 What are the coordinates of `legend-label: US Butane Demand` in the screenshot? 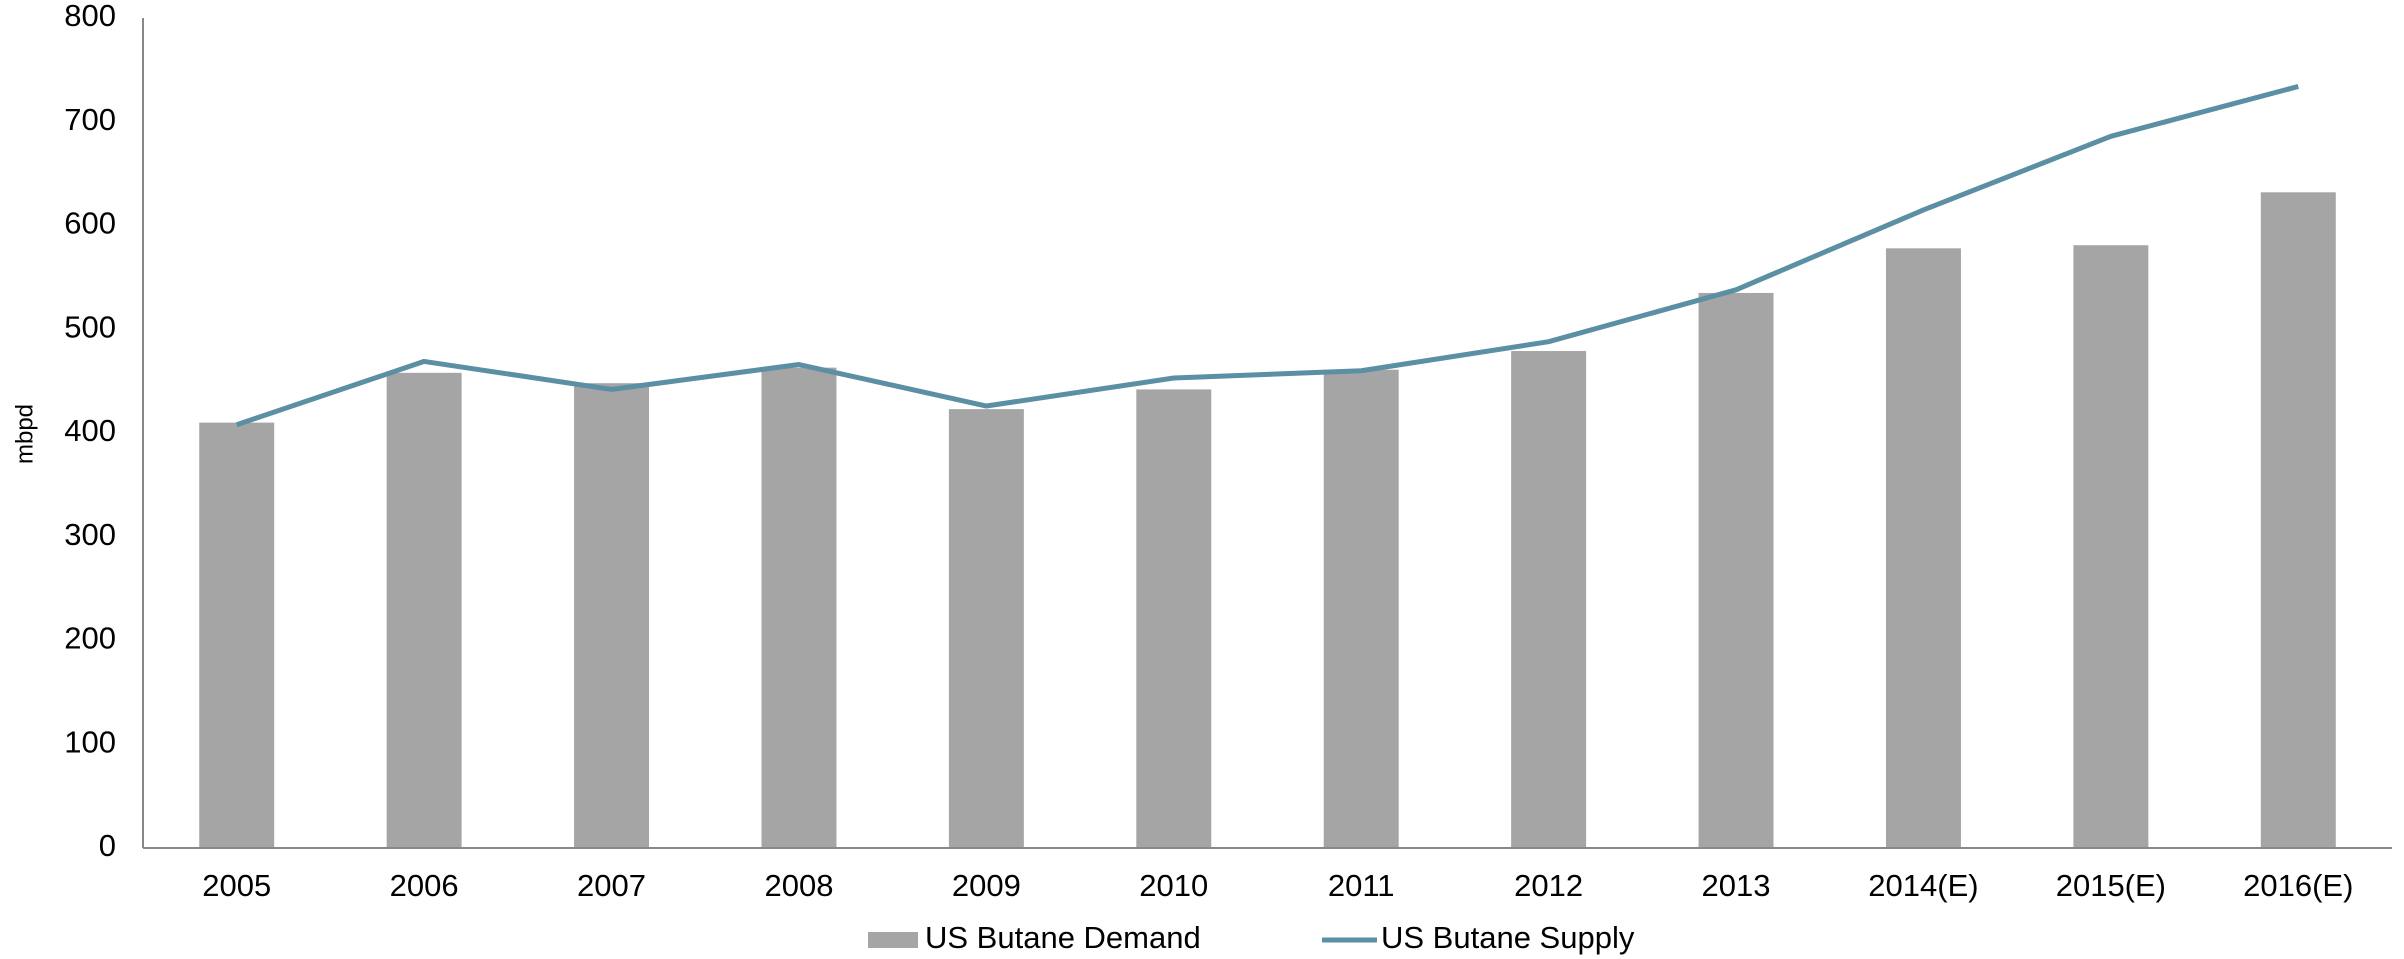 It's located at (1063, 937).